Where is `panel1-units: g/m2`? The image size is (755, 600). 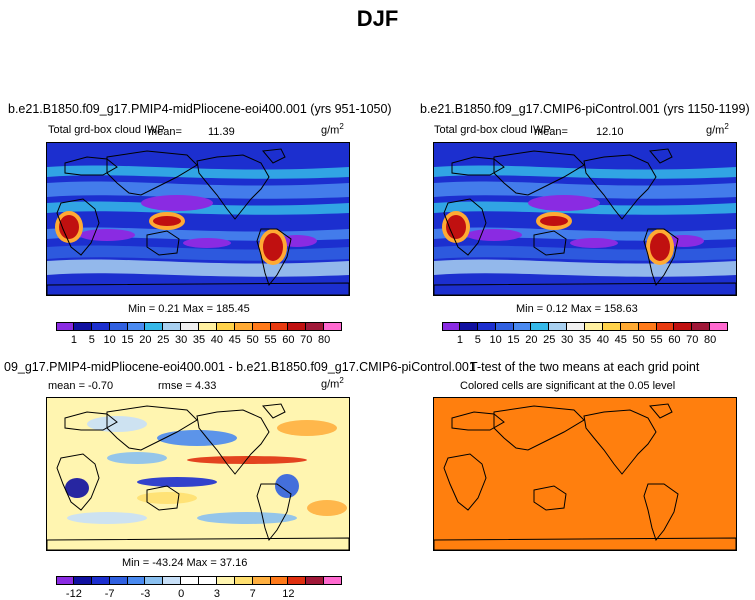
panel1-units: g/m2 is located at coordinates (332, 129).